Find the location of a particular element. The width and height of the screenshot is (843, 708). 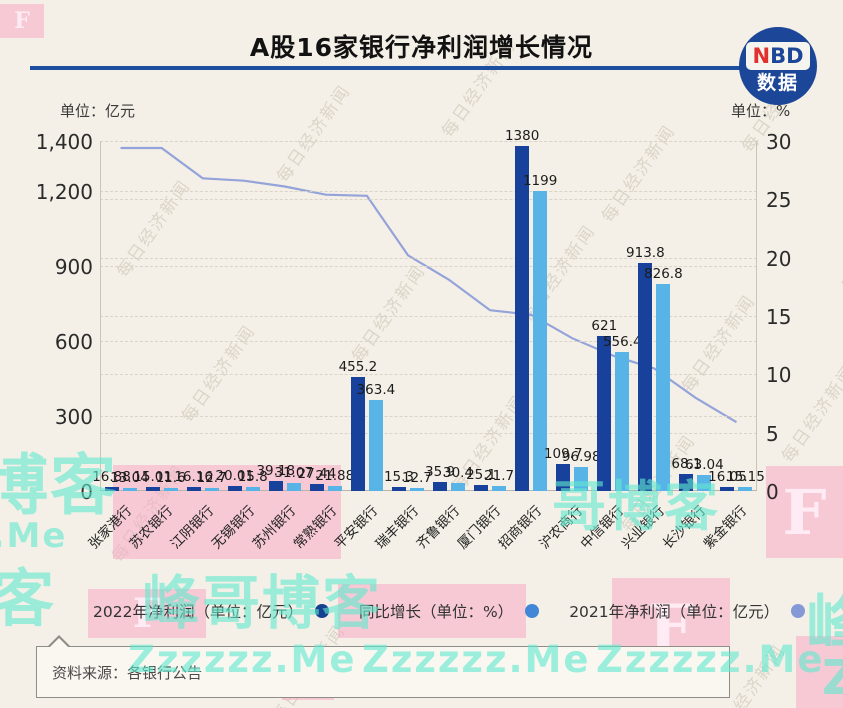

bar-2021-无锡银行 is located at coordinates (252, 489).